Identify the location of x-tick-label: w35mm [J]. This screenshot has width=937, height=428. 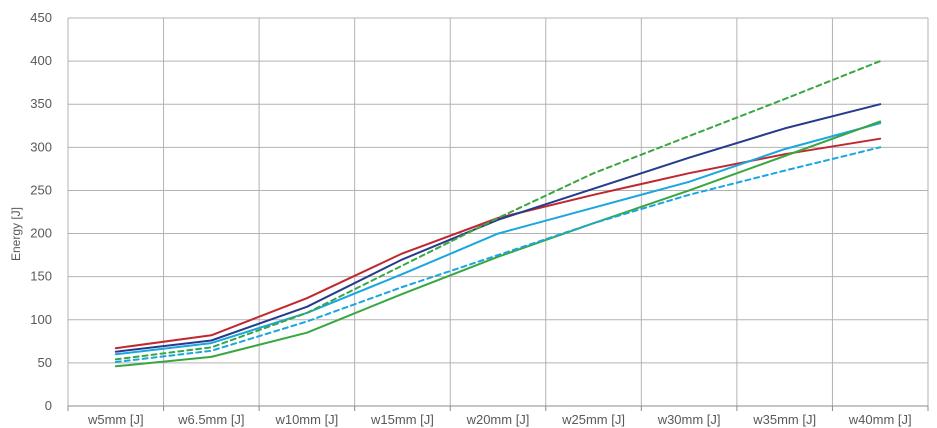
(784, 419).